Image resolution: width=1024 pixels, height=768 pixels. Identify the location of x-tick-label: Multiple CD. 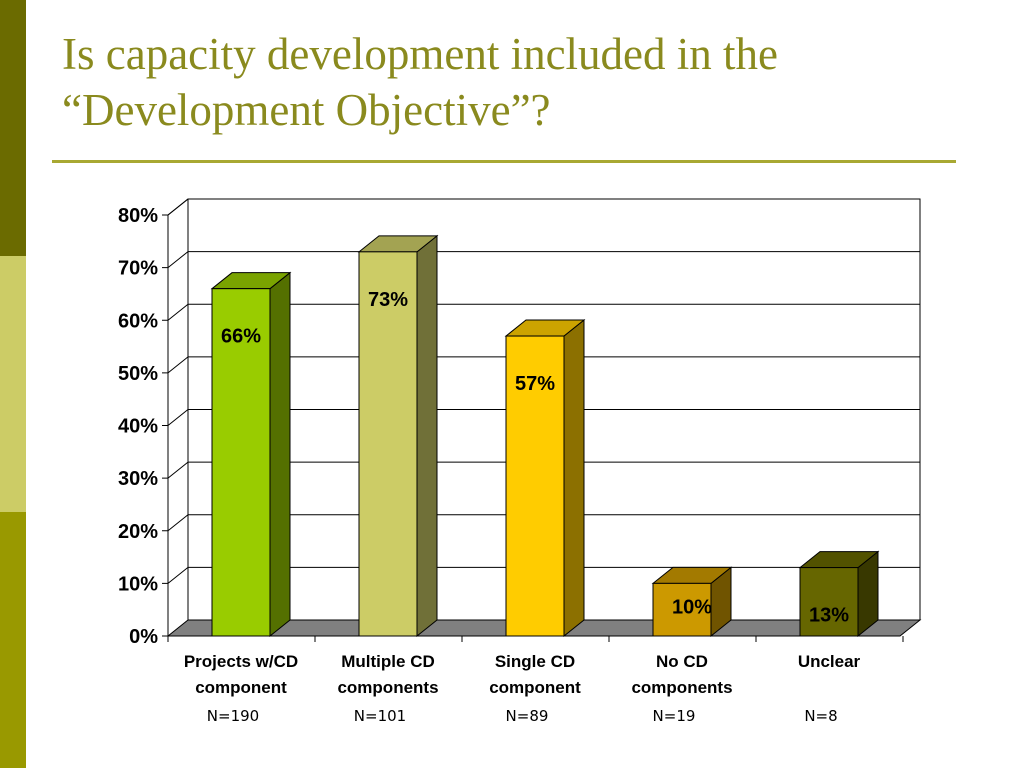
(388, 661).